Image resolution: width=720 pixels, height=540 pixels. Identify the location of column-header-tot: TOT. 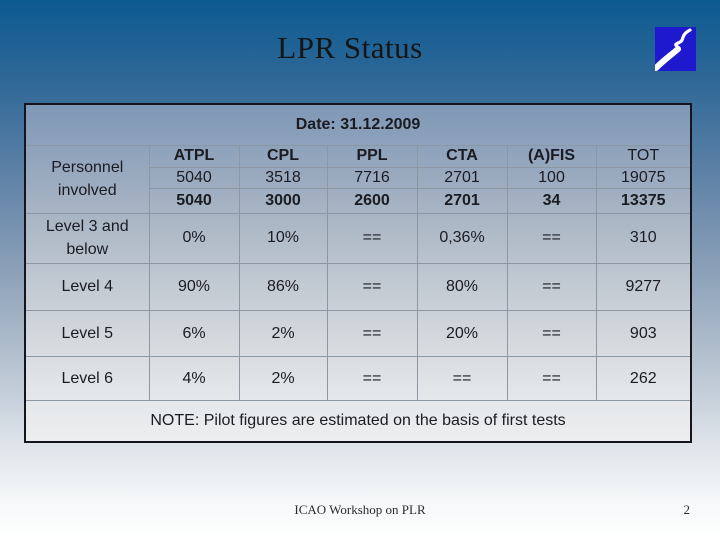
(643, 156).